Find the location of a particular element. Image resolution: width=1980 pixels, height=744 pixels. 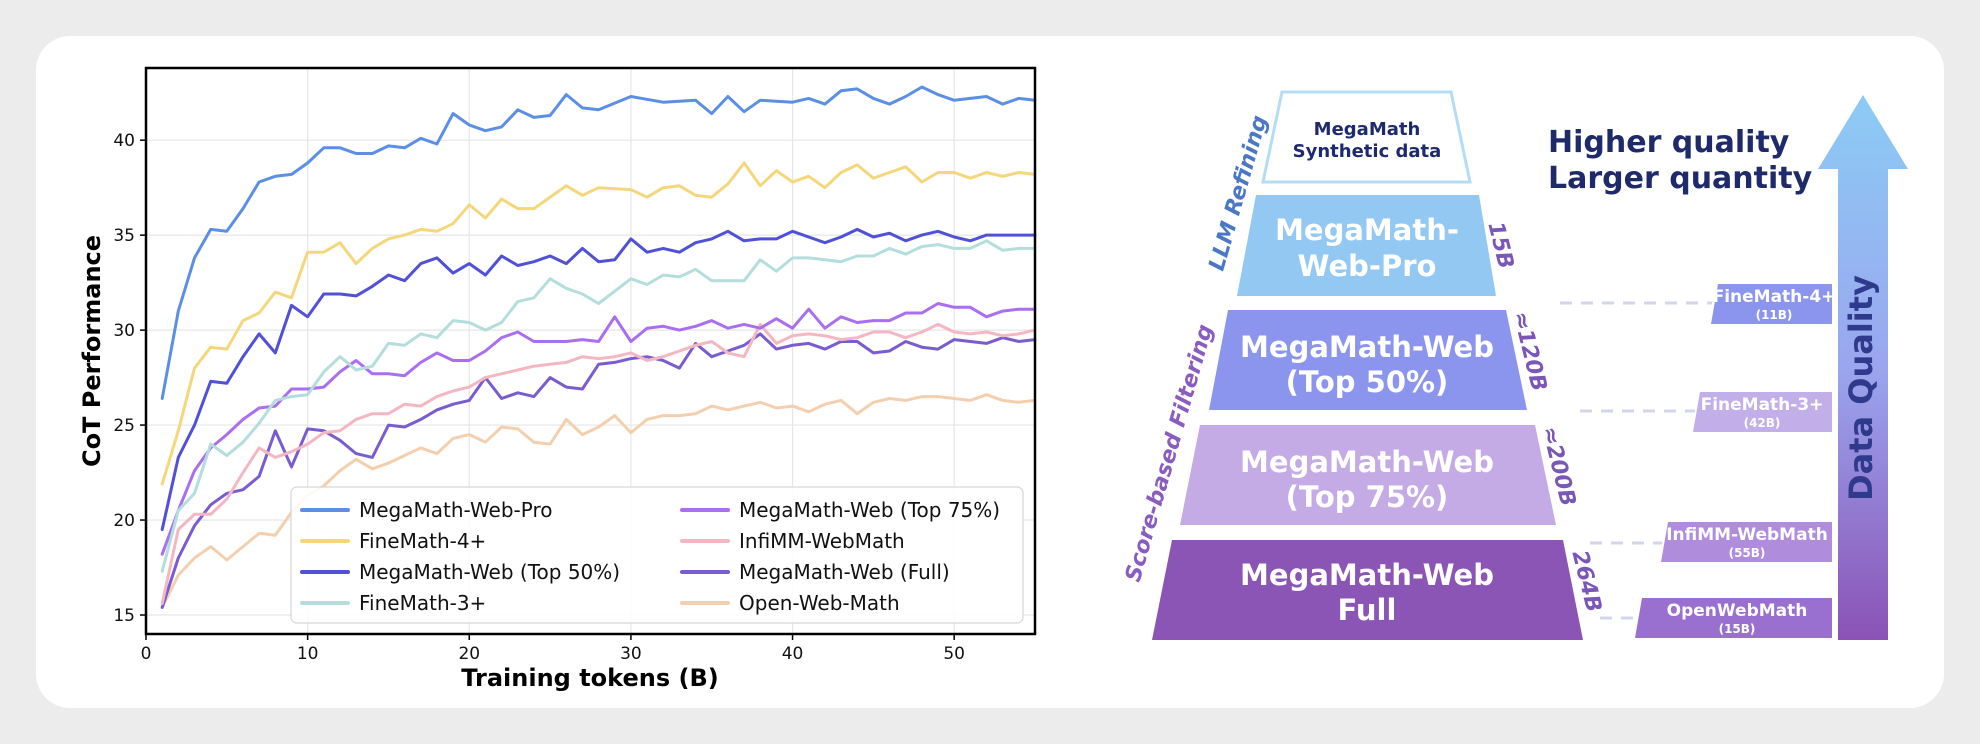

tier-top-50: MegaMath-Web (Top 50%) is located at coordinates (1368, 360).